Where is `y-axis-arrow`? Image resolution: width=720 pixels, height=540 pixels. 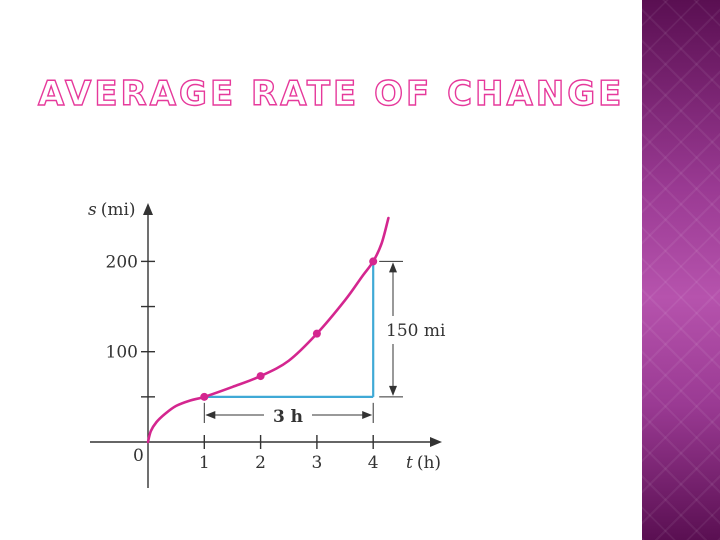
y-axis-arrow is located at coordinates (148, 209).